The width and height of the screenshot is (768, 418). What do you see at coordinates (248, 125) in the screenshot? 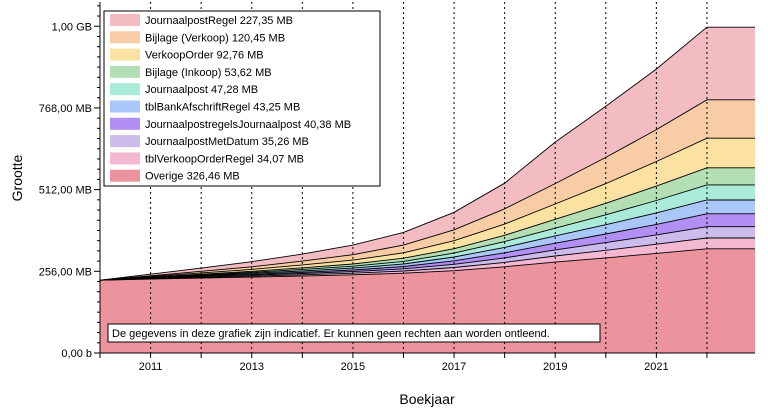
I see `legend-label: JournaalpostregelsJournaalpost 40,38 MB` at bounding box center [248, 125].